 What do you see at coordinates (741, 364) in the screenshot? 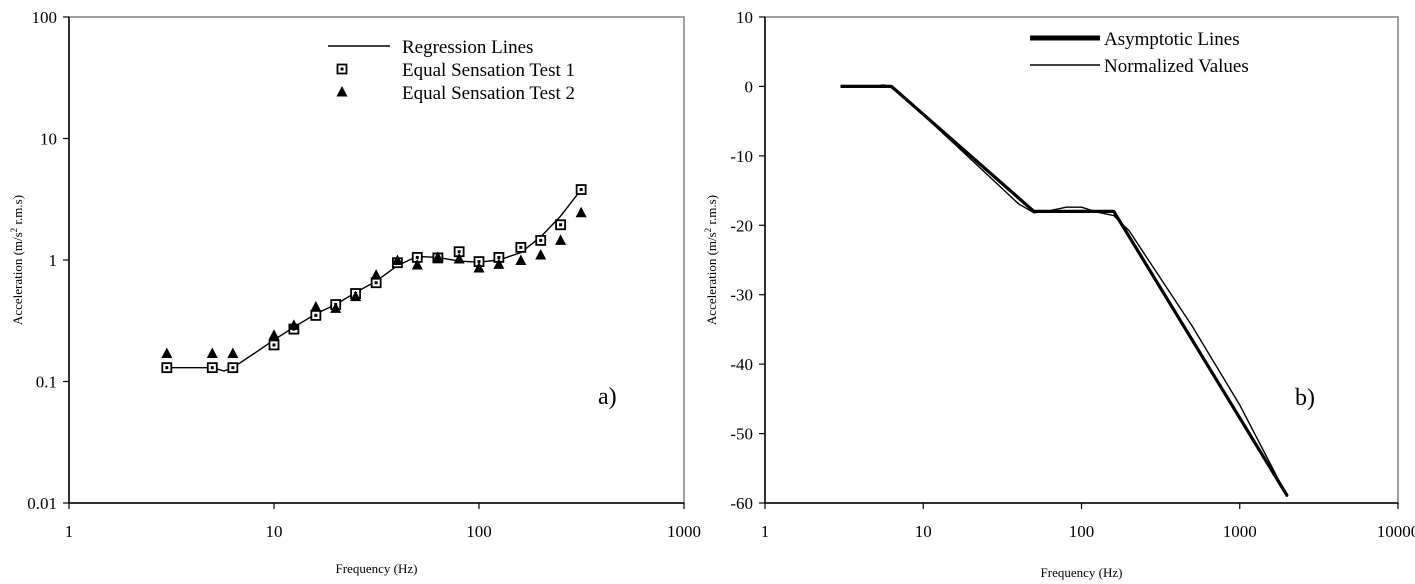
I see `y-tick-label: -40` at bounding box center [741, 364].